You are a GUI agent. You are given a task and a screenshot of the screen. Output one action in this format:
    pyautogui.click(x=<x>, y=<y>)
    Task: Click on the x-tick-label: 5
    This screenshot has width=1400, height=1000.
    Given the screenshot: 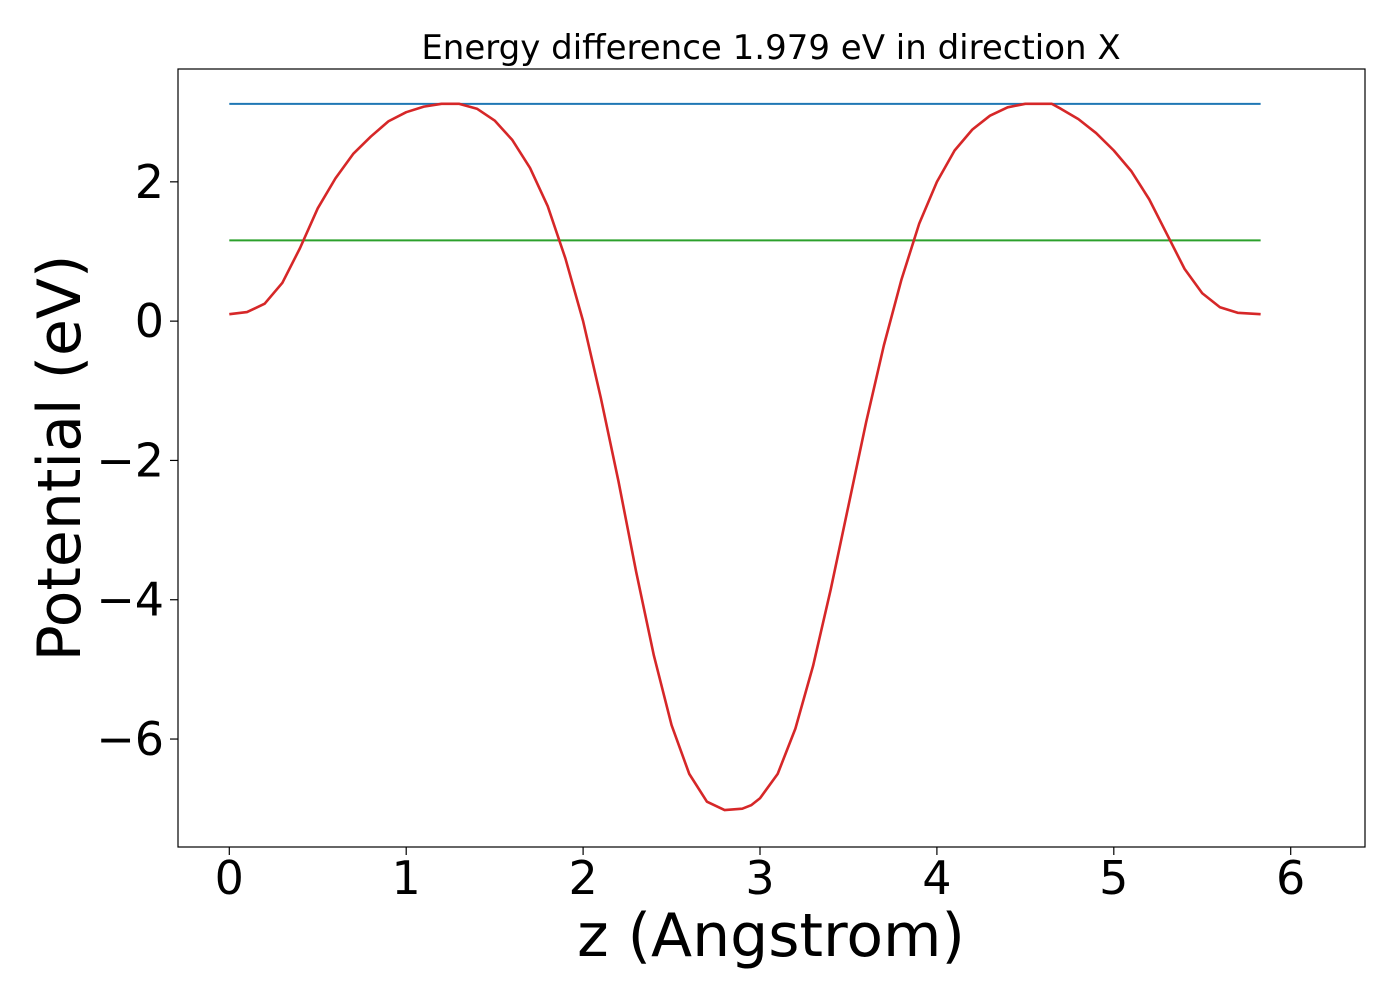 What is the action you would take?
    pyautogui.click(x=1113, y=878)
    